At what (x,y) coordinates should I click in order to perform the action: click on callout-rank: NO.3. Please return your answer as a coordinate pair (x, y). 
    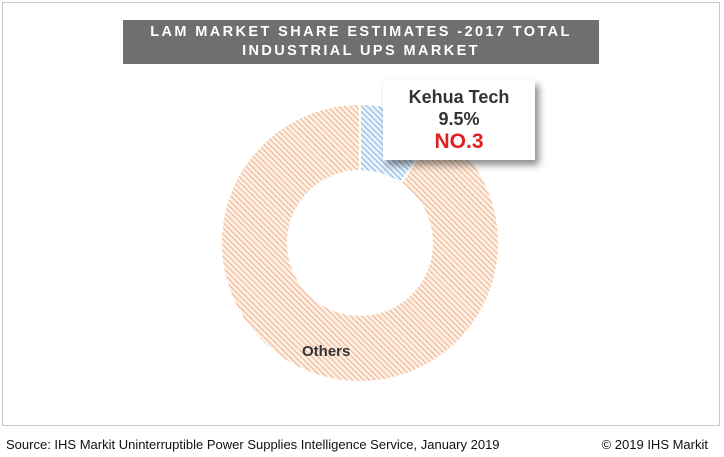
    Looking at the image, I should click on (459, 141).